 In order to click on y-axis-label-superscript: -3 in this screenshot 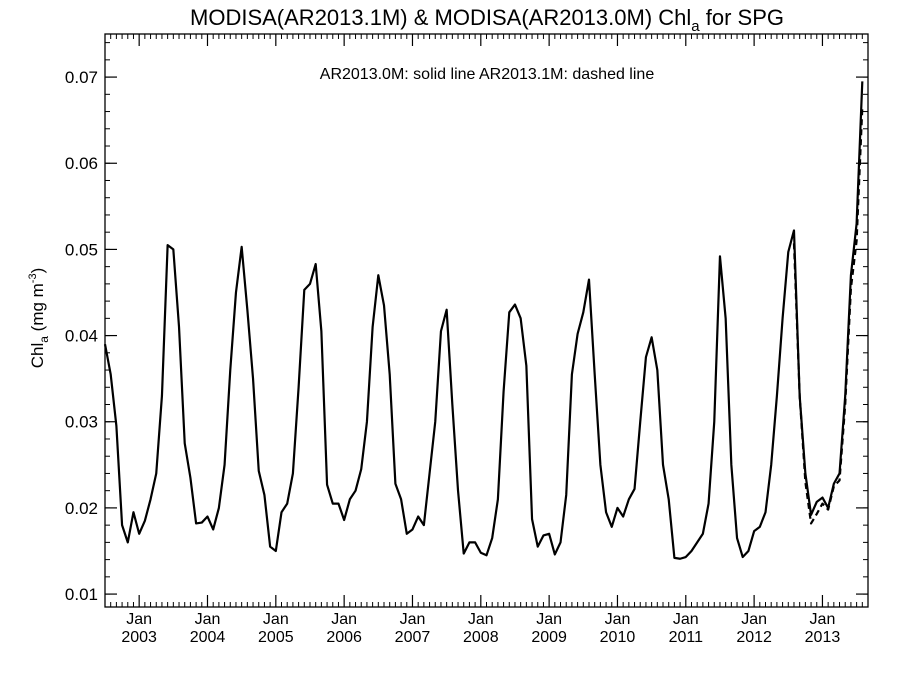, I will do `click(33, 278)`.